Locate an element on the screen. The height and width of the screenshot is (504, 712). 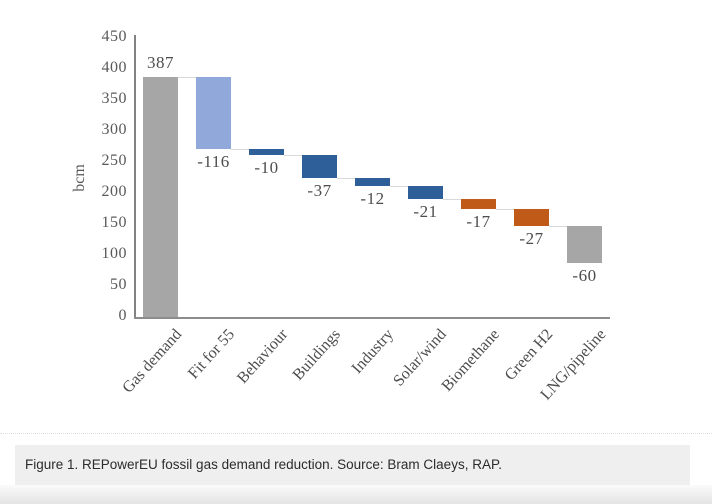
y-tick-label: 250 is located at coordinates (114, 160).